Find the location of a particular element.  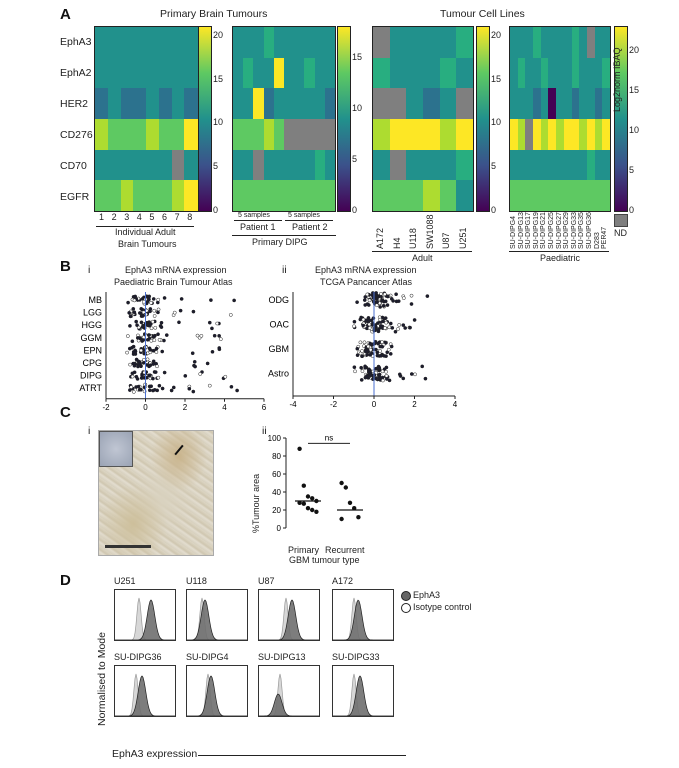

paed-cell-line-label: SU-DIPG25 is located at coordinates (551, 230).